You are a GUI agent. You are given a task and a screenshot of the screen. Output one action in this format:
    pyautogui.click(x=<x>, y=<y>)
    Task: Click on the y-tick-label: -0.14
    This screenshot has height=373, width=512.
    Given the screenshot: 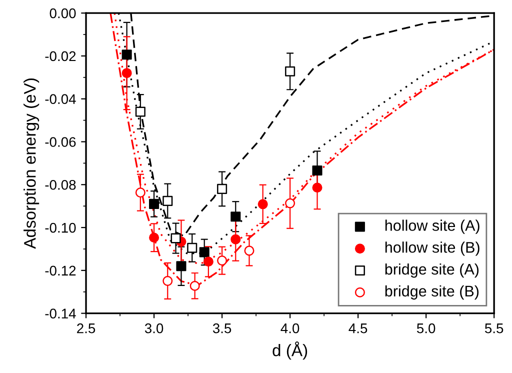 What is the action you would take?
    pyautogui.click(x=60, y=313)
    